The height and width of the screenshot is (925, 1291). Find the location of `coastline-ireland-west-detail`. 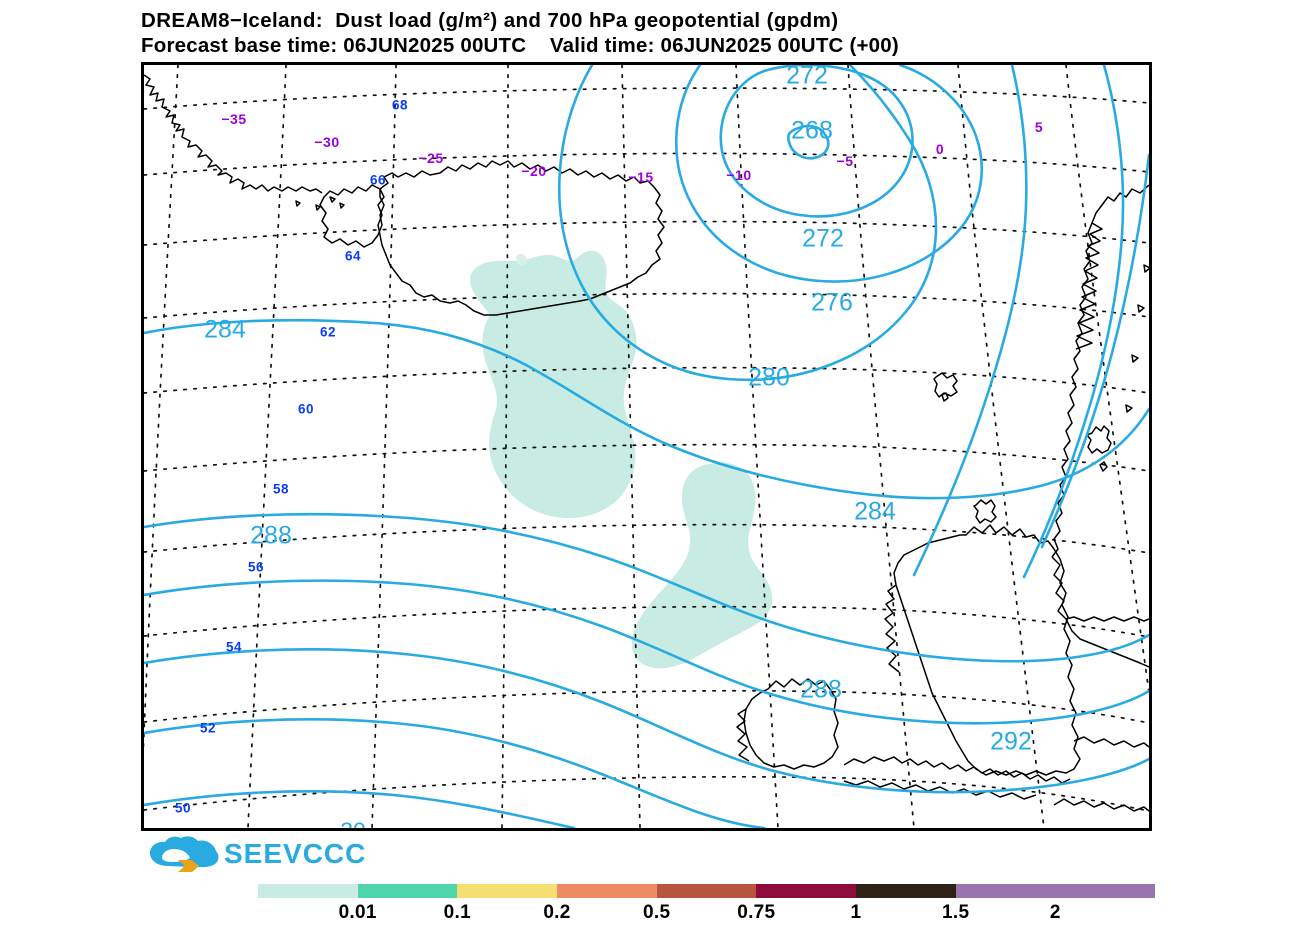

coastline-ireland-west-detail is located at coordinates (743, 735).